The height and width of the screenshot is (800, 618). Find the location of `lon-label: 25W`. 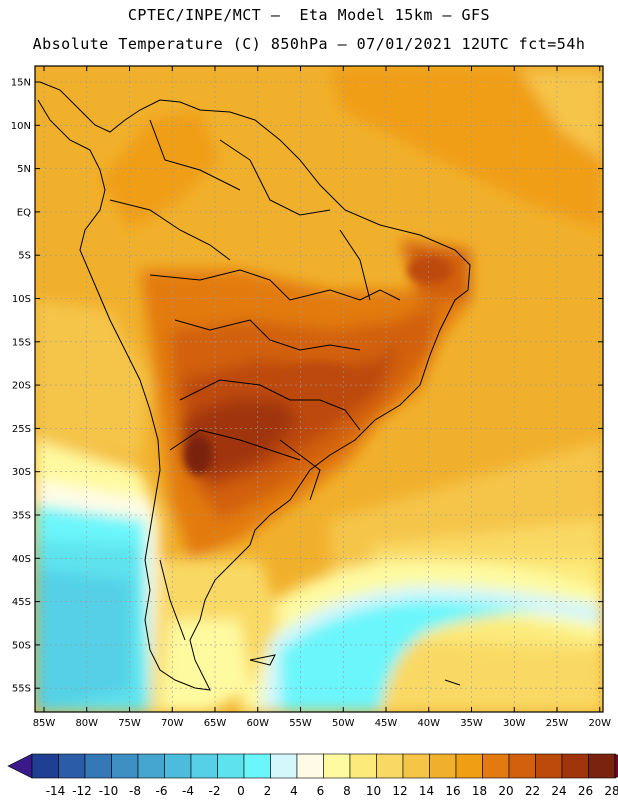

lon-label: 25W is located at coordinates (557, 723).